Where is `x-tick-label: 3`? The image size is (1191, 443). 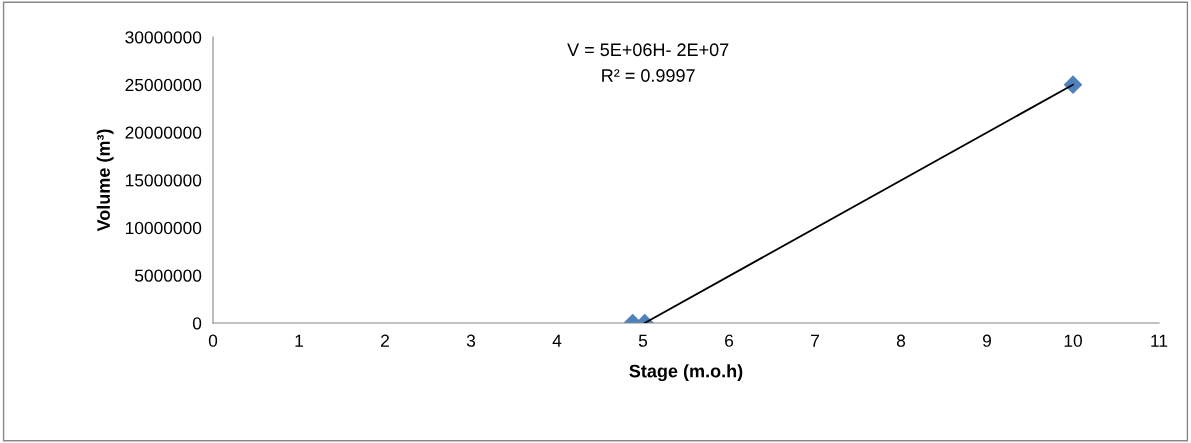 x-tick-label: 3 is located at coordinates (471, 340).